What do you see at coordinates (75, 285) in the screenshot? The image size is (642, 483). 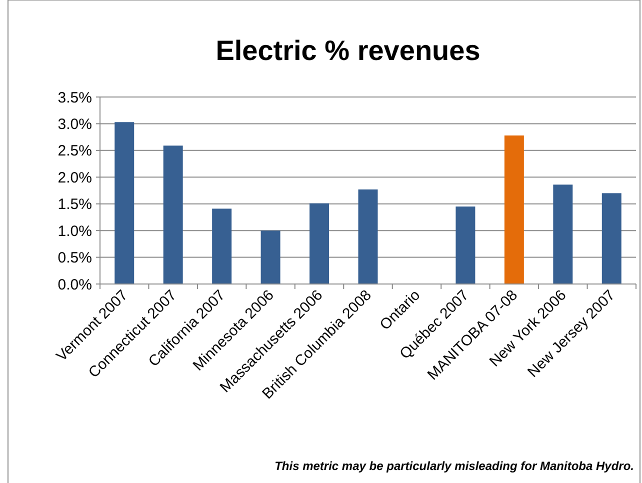 I see `y-tick-label: 0.0%` at bounding box center [75, 285].